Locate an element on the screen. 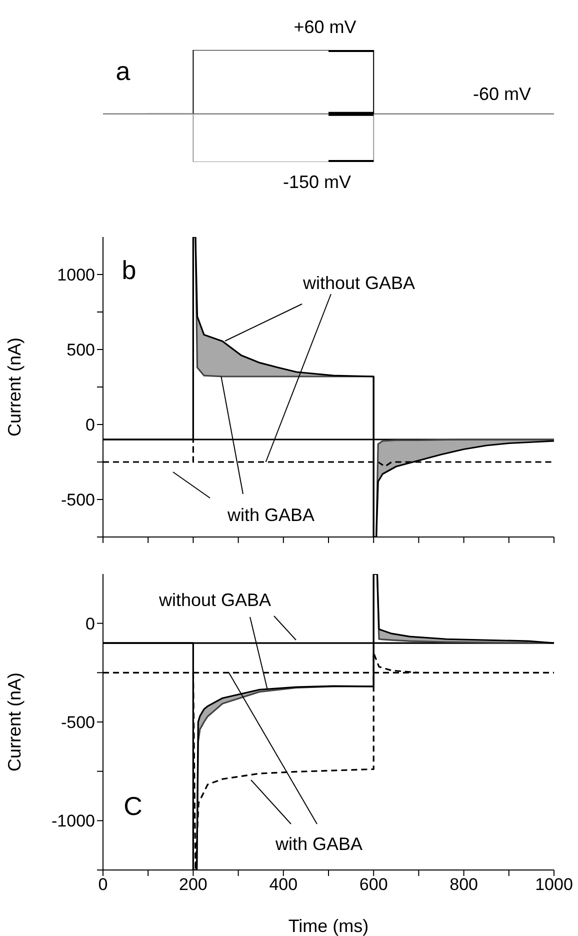  x-tick-label: 1000 is located at coordinates (554, 884).